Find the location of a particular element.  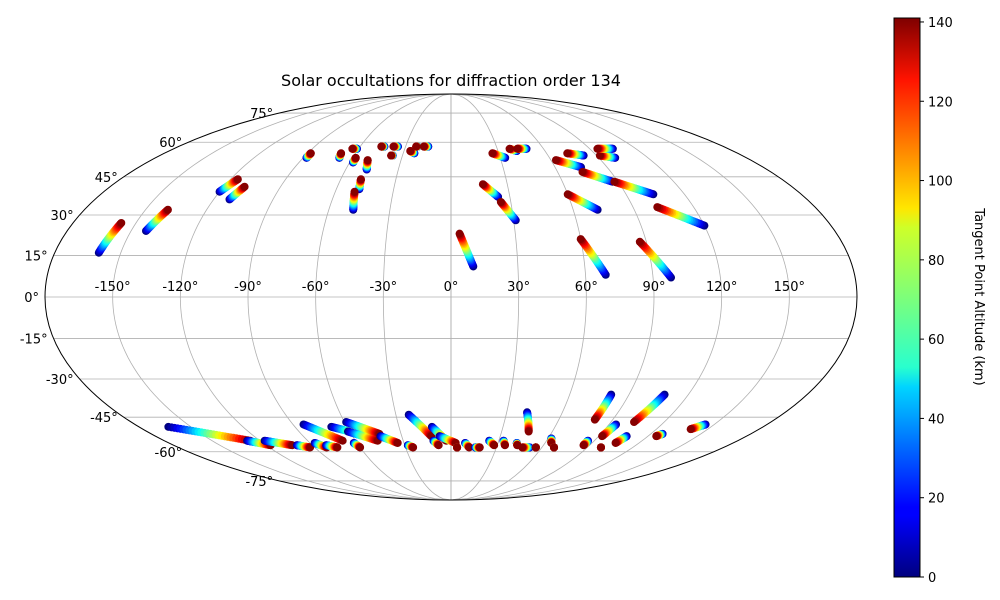

latitude-tick-label: 0° is located at coordinates (31, 298).